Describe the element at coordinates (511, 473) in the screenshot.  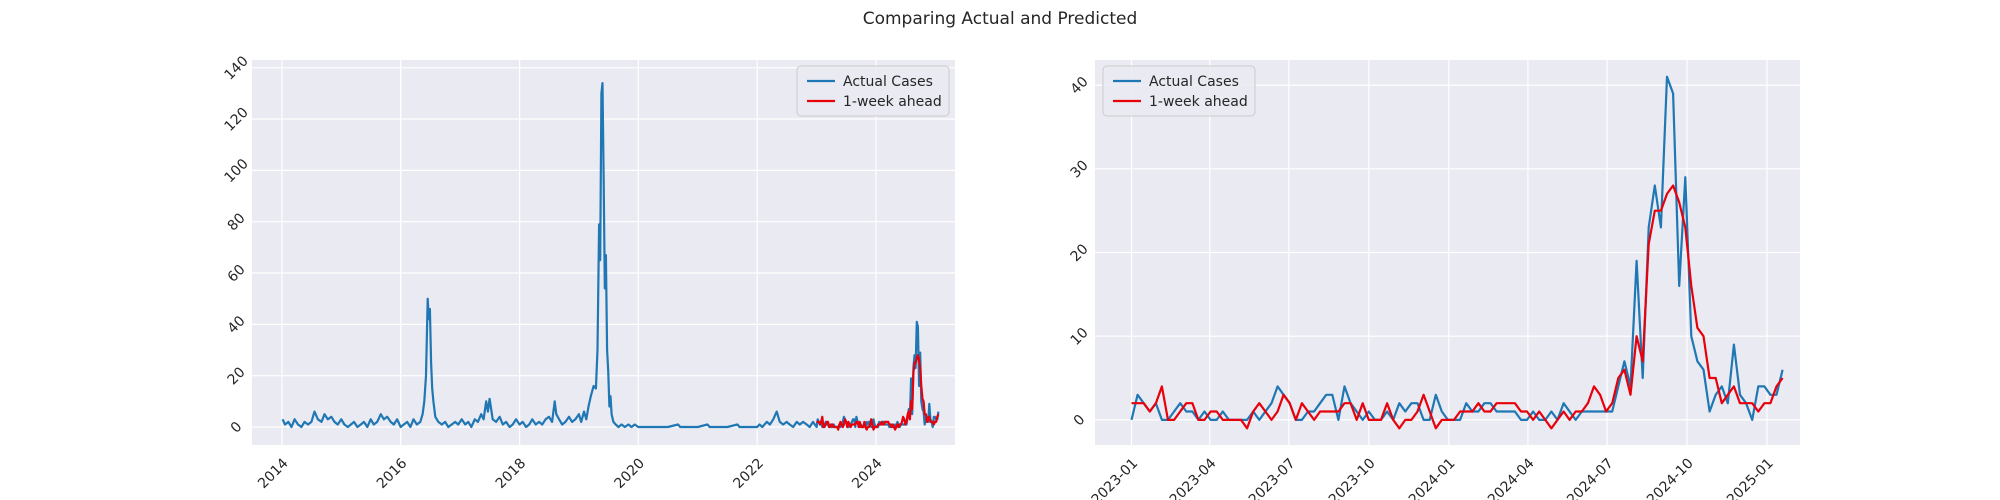
I see `x-tick-label: 2018` at that location.